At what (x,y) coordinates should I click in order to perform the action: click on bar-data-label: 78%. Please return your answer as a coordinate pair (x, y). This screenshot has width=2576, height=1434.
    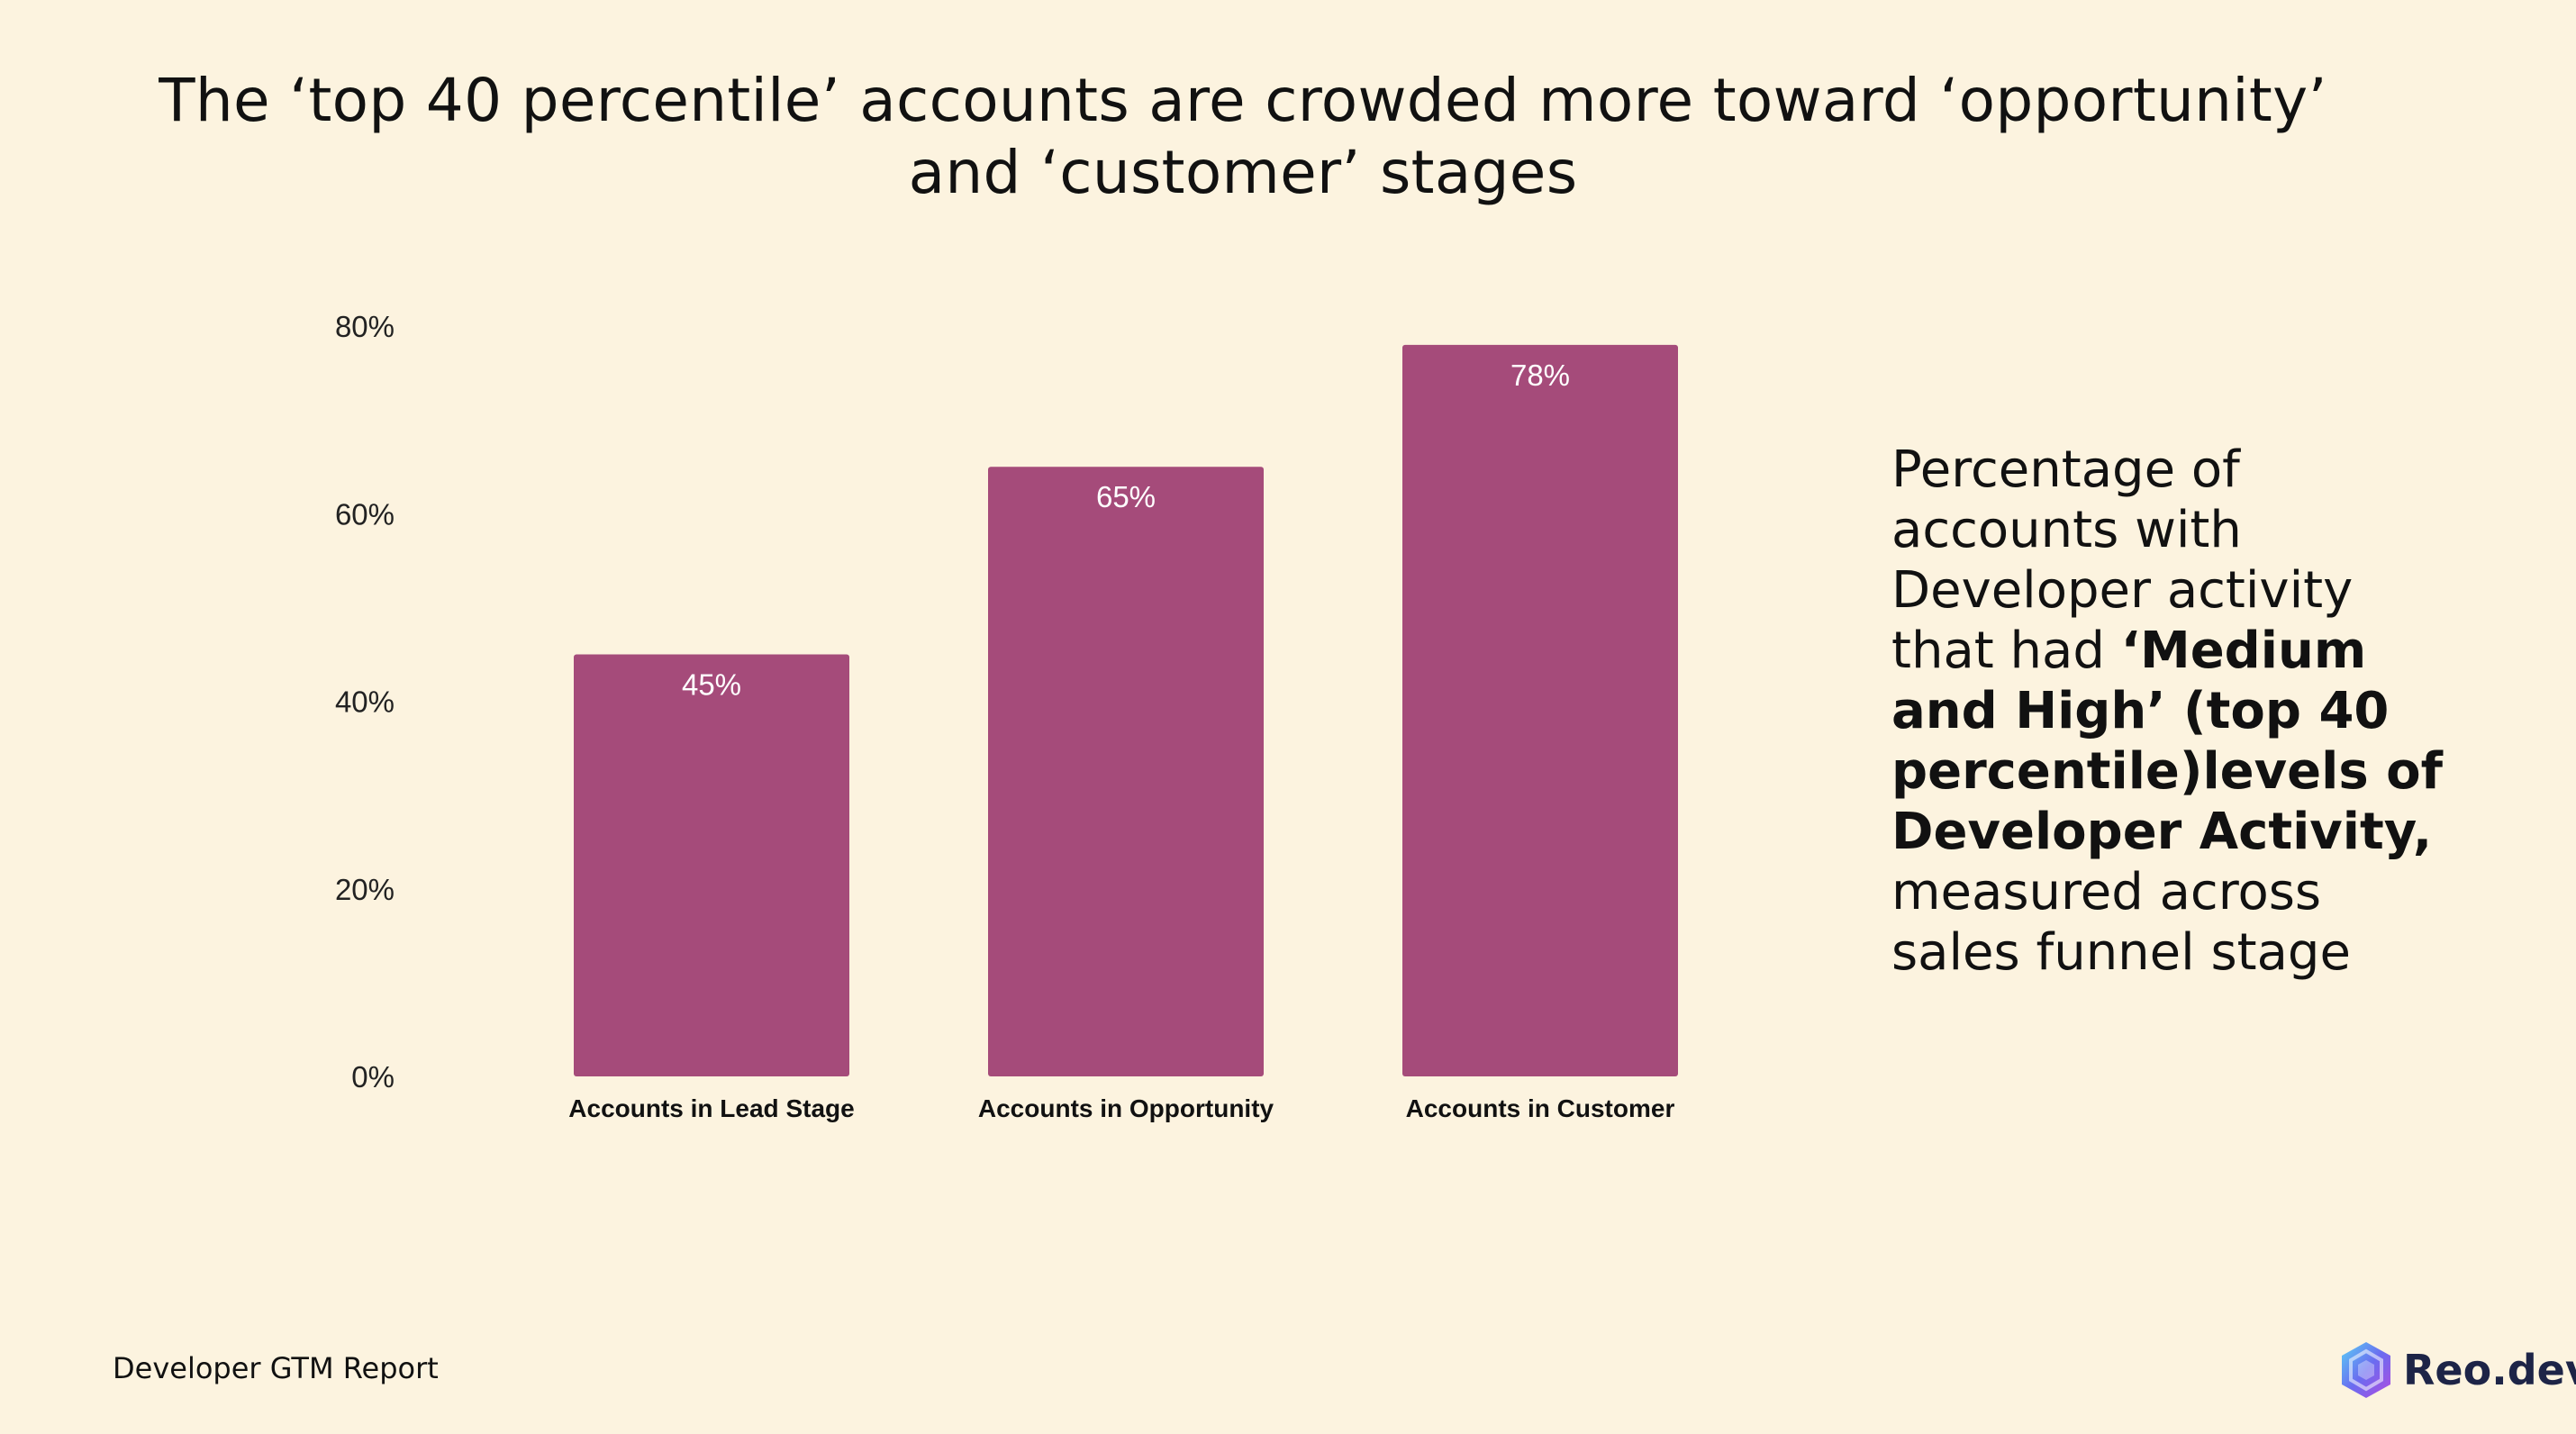
    Looking at the image, I should click on (1540, 375).